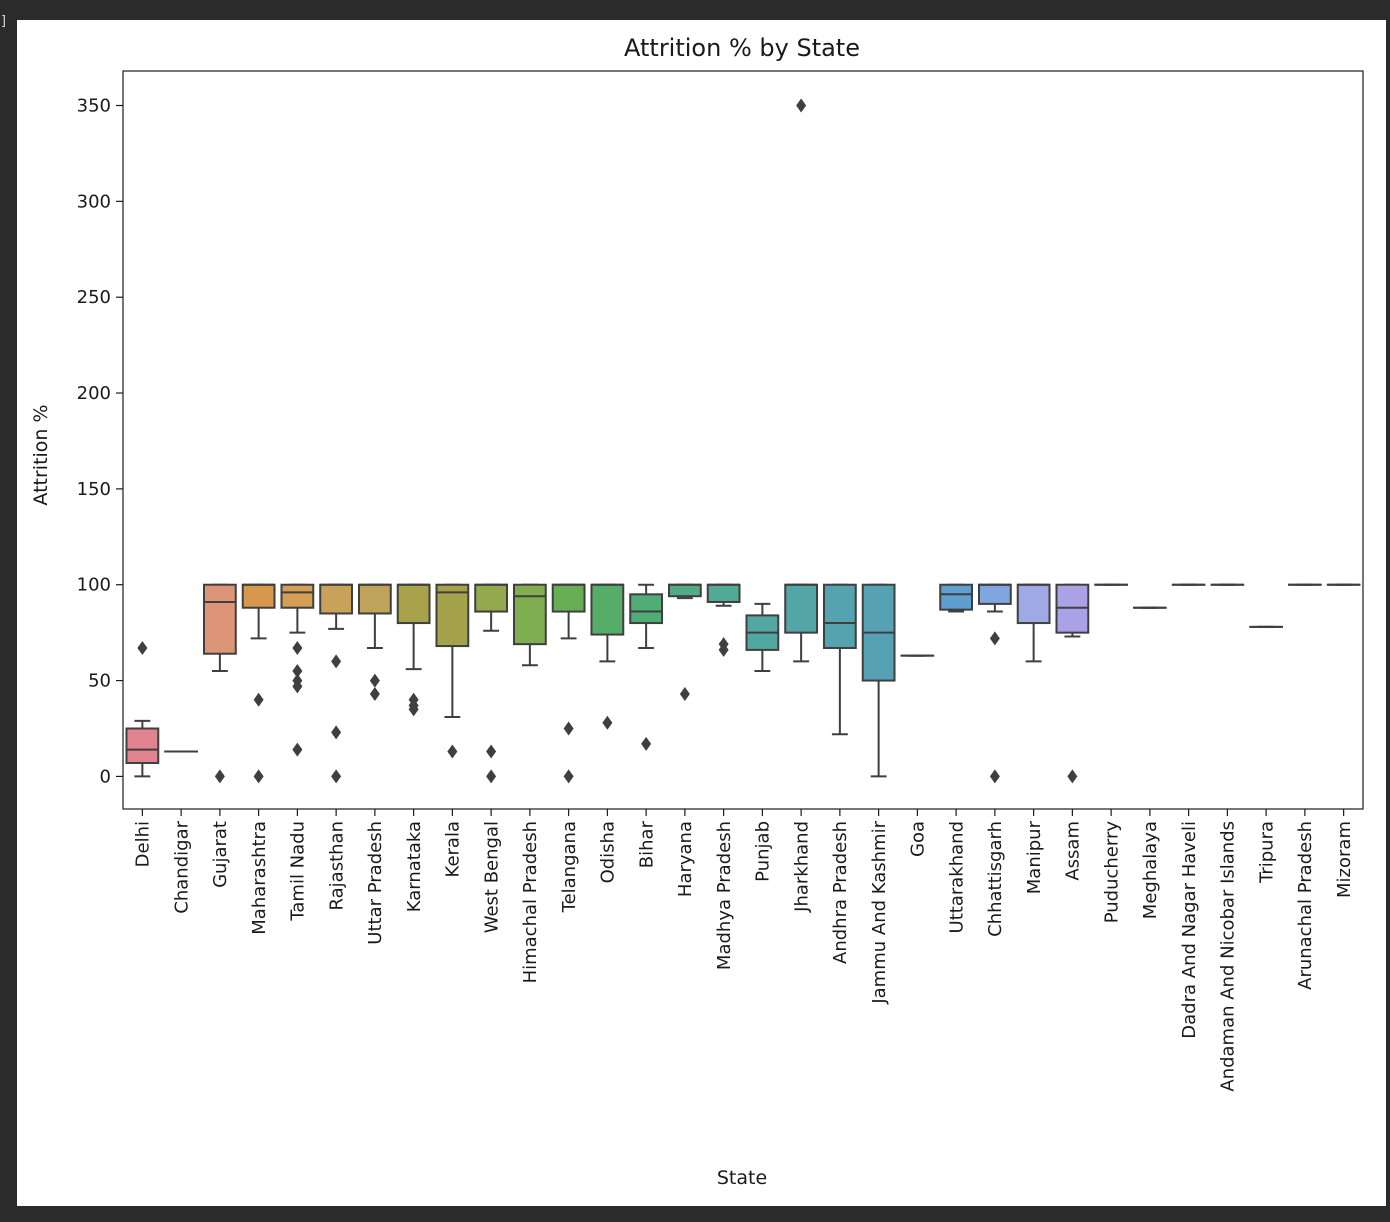 The image size is (1390, 1222). Describe the element at coordinates (839, 659) in the screenshot. I see `box-andhra-pradesh` at that location.